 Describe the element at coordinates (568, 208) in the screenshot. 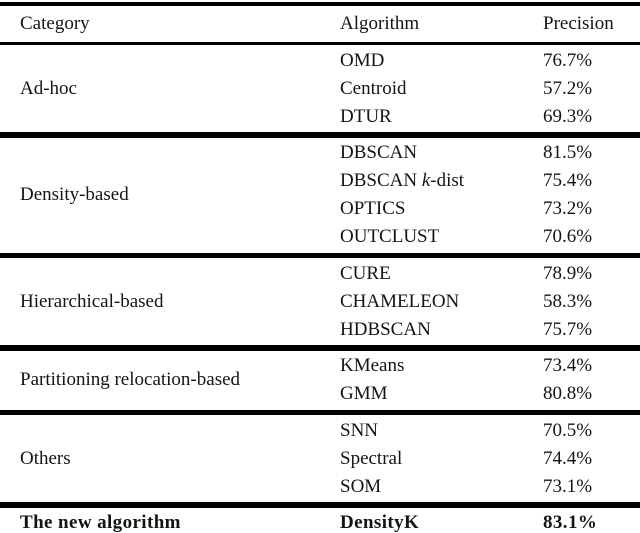

I see `precision-cell: 73.2%` at that location.